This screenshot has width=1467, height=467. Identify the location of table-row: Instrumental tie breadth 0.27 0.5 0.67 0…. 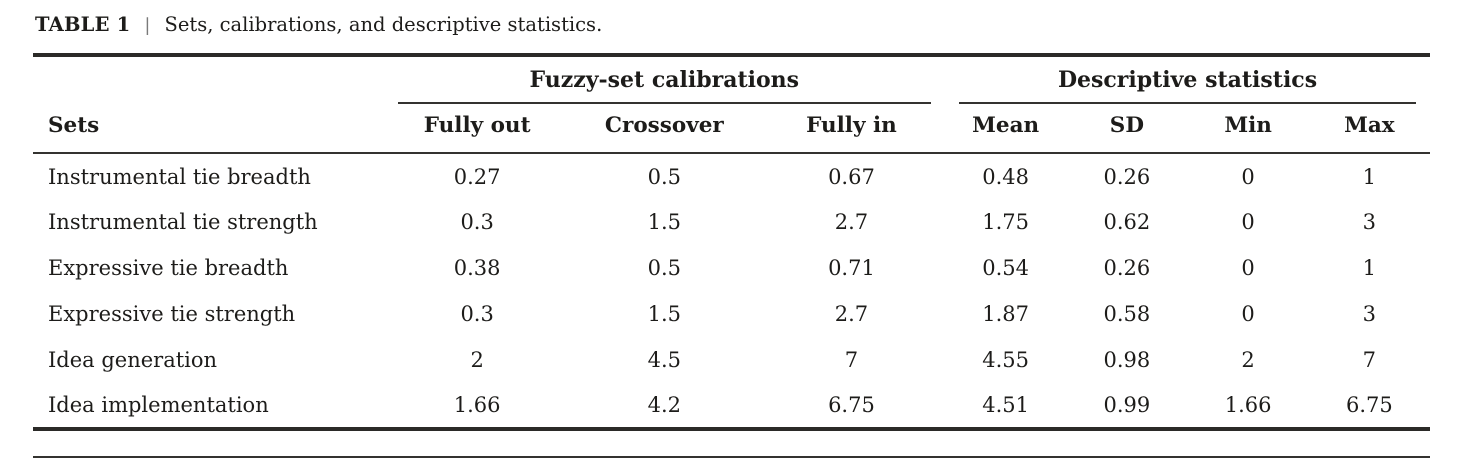
(731, 176).